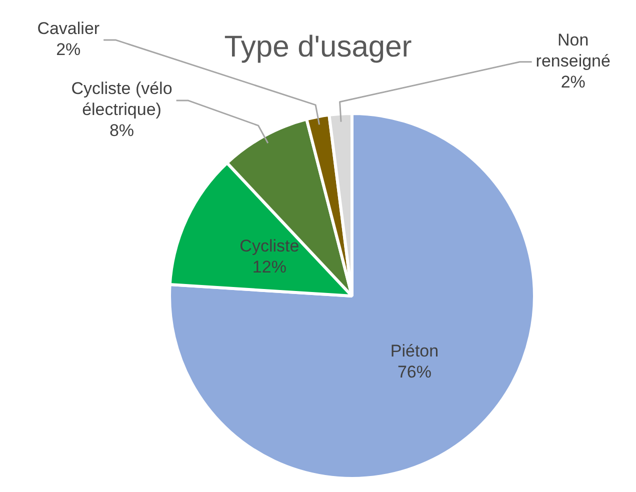 The width and height of the screenshot is (636, 492). What do you see at coordinates (68, 28) in the screenshot?
I see `slice-label: Cavalier` at bounding box center [68, 28].